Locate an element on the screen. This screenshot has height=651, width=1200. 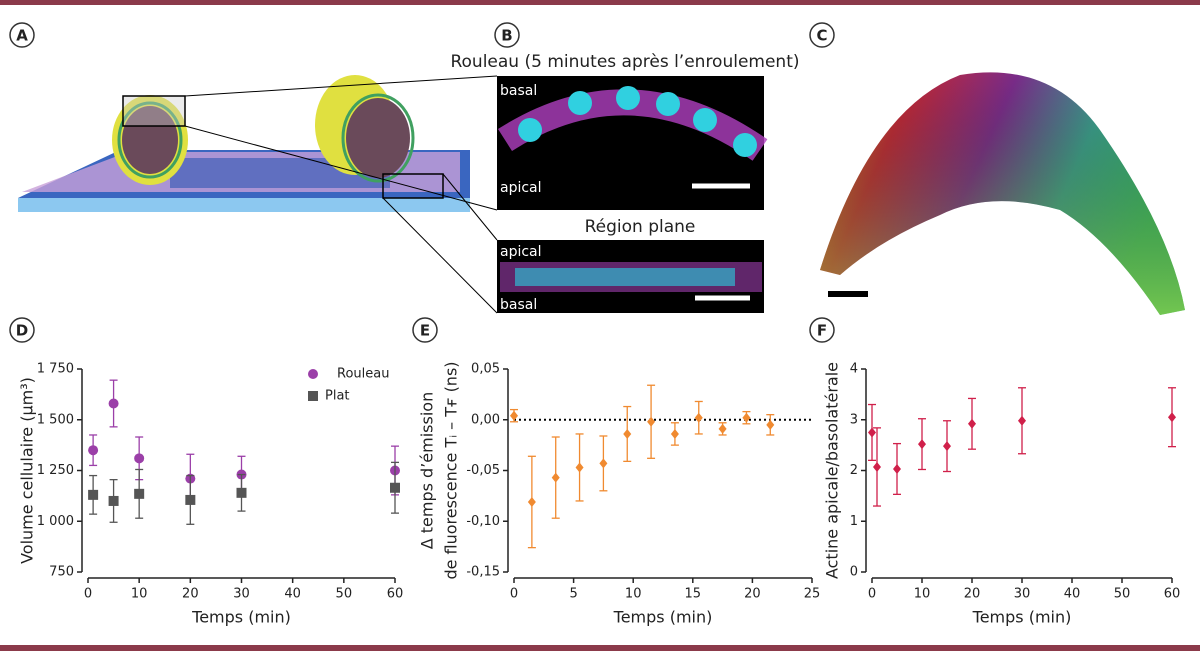
y-tick-label: 1 is located at coordinates (854, 521).